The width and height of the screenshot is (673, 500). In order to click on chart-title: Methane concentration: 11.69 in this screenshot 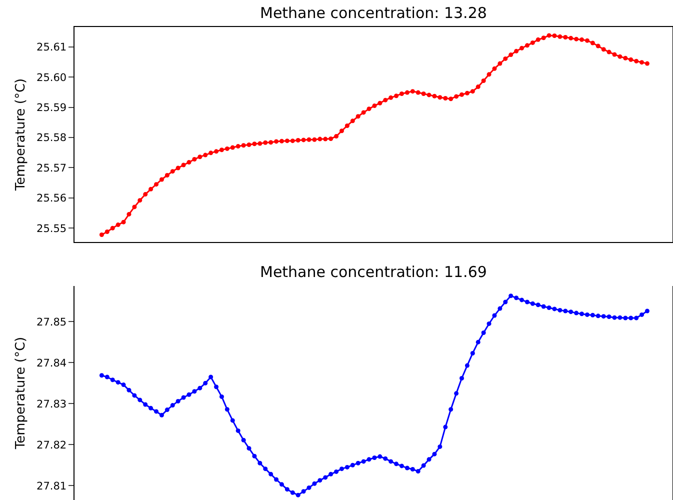, I will do `click(373, 272)`.